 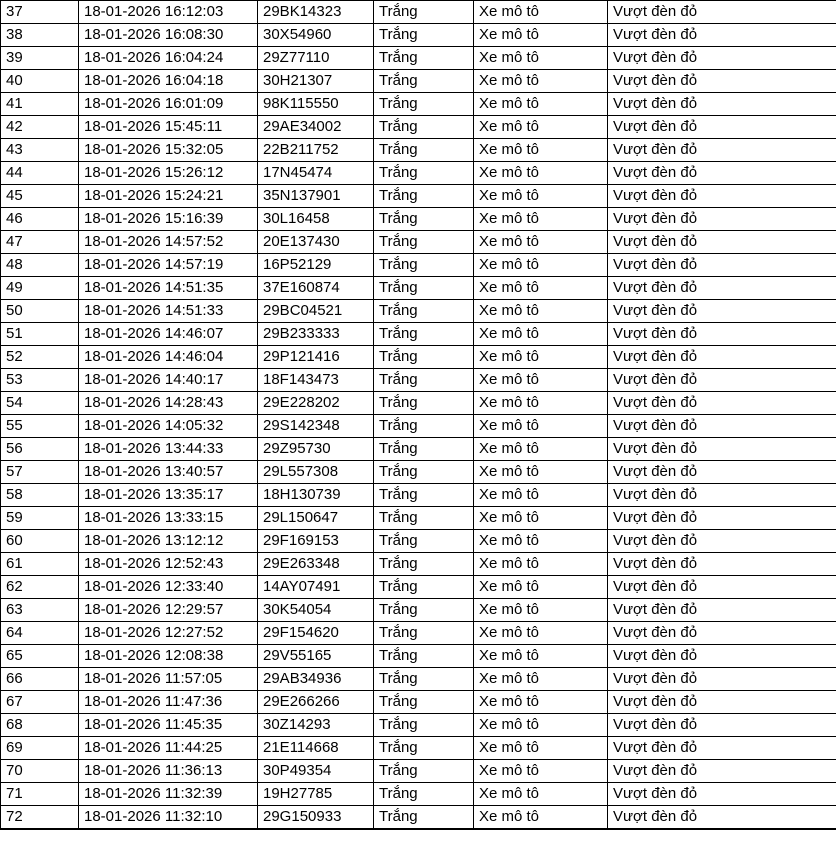 What do you see at coordinates (39, 12) in the screenshot?
I see `cell-row-number: 37` at bounding box center [39, 12].